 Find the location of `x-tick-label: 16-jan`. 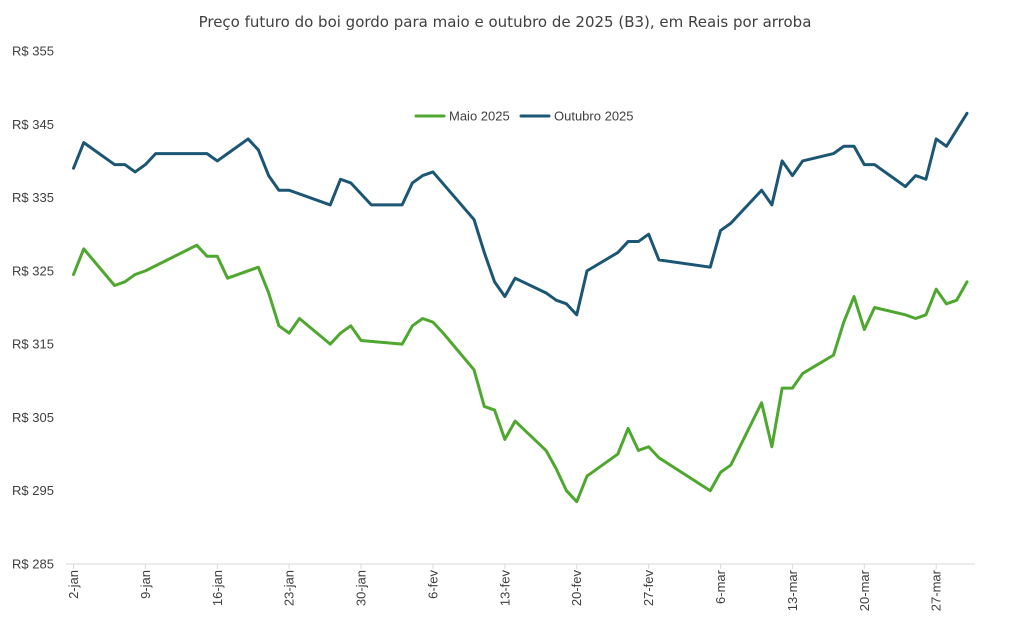

x-tick-label: 16-jan is located at coordinates (217, 588).